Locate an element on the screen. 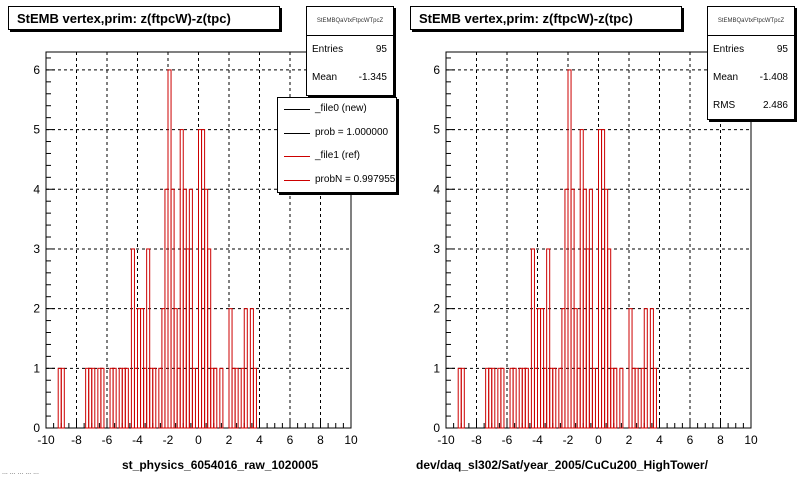 The height and width of the screenshot is (480, 800). stats-value: 2.486 is located at coordinates (775, 105).